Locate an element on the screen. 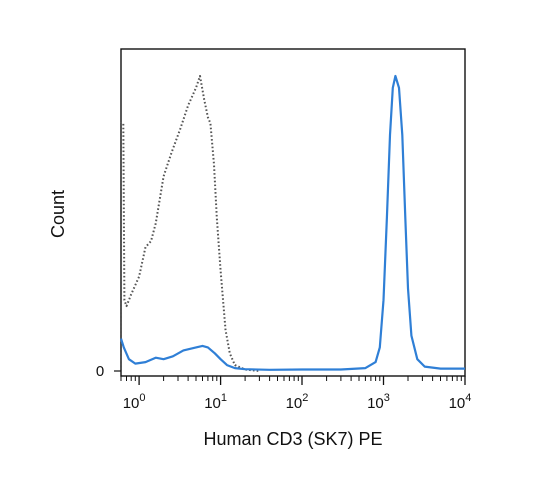 This screenshot has height=480, width=543. x-tick-label-2: 10² is located at coordinates (297, 402).